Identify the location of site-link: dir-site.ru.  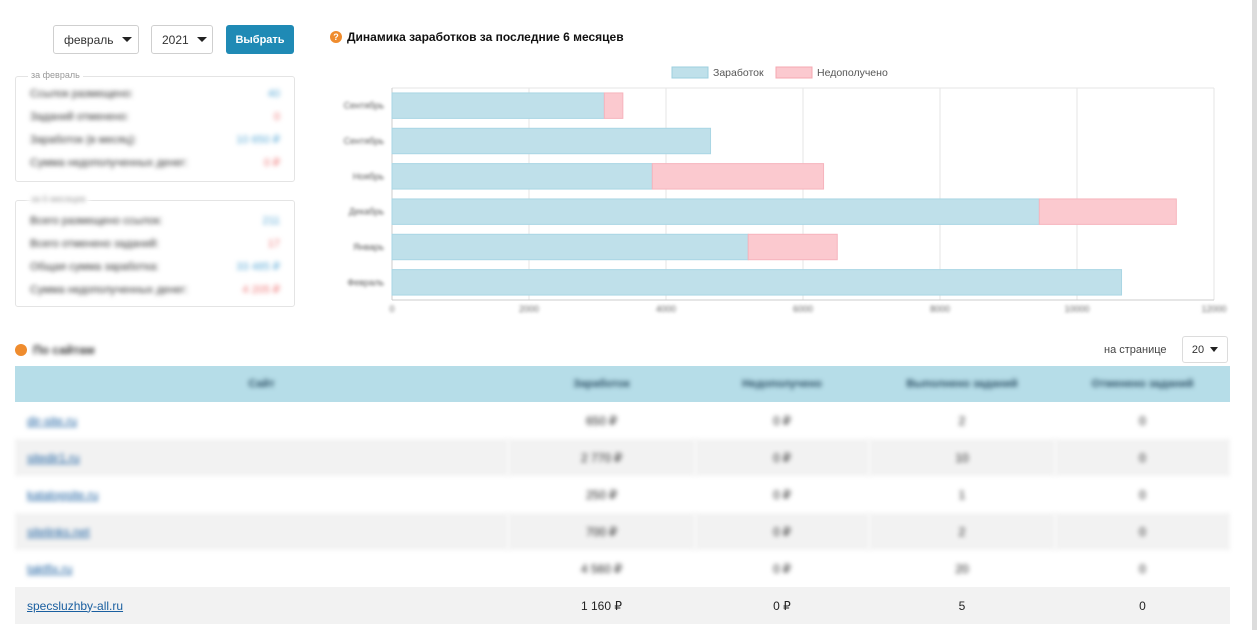
(52, 420).